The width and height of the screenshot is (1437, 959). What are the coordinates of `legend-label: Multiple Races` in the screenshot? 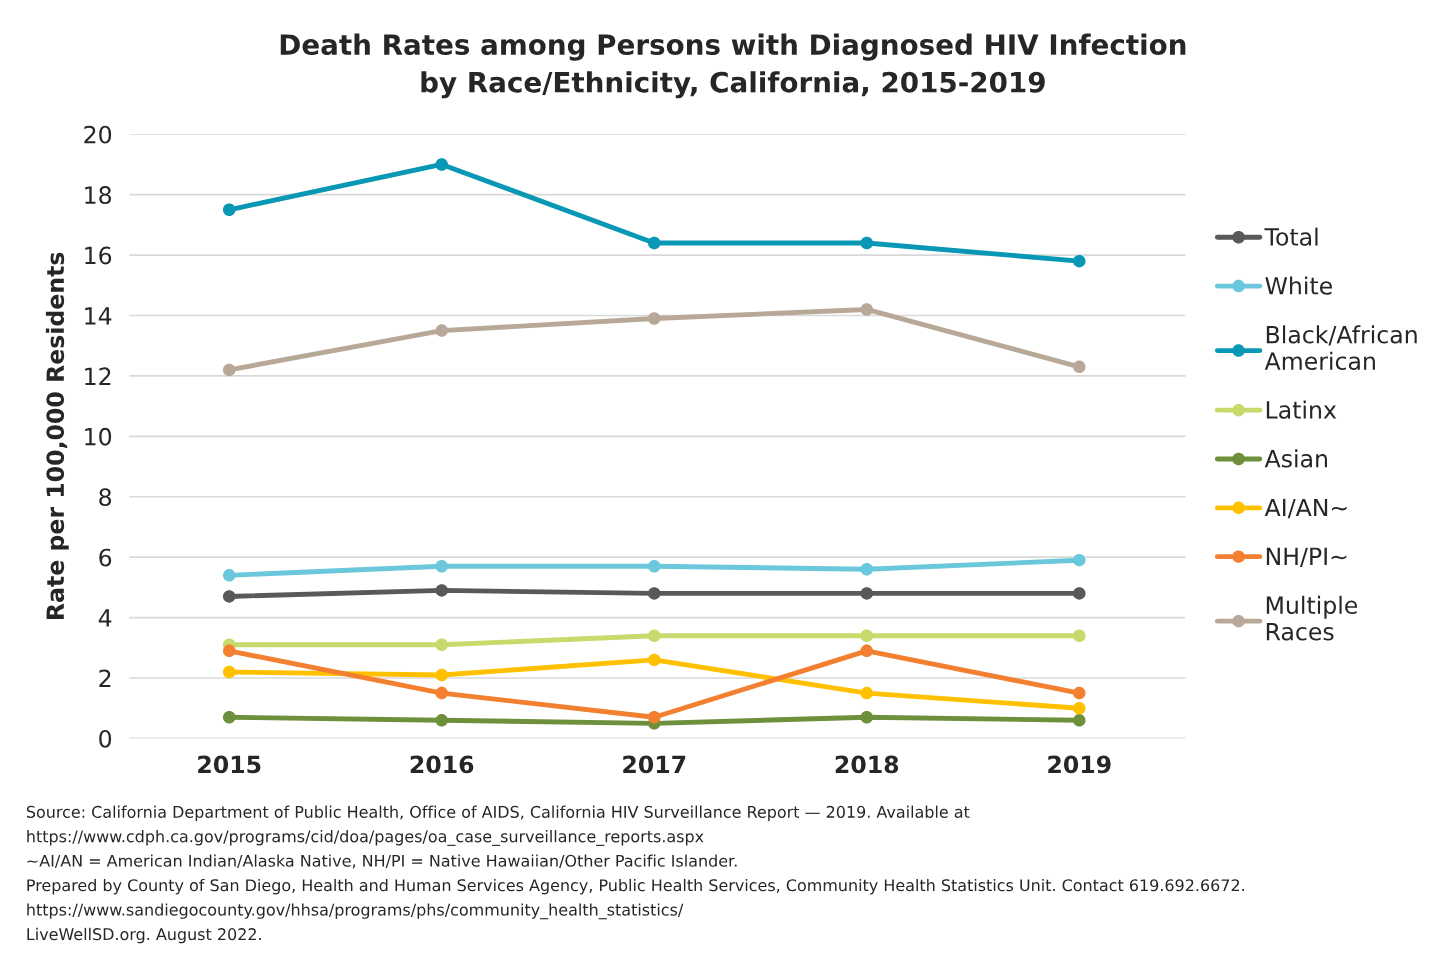 It's located at (1312, 618).